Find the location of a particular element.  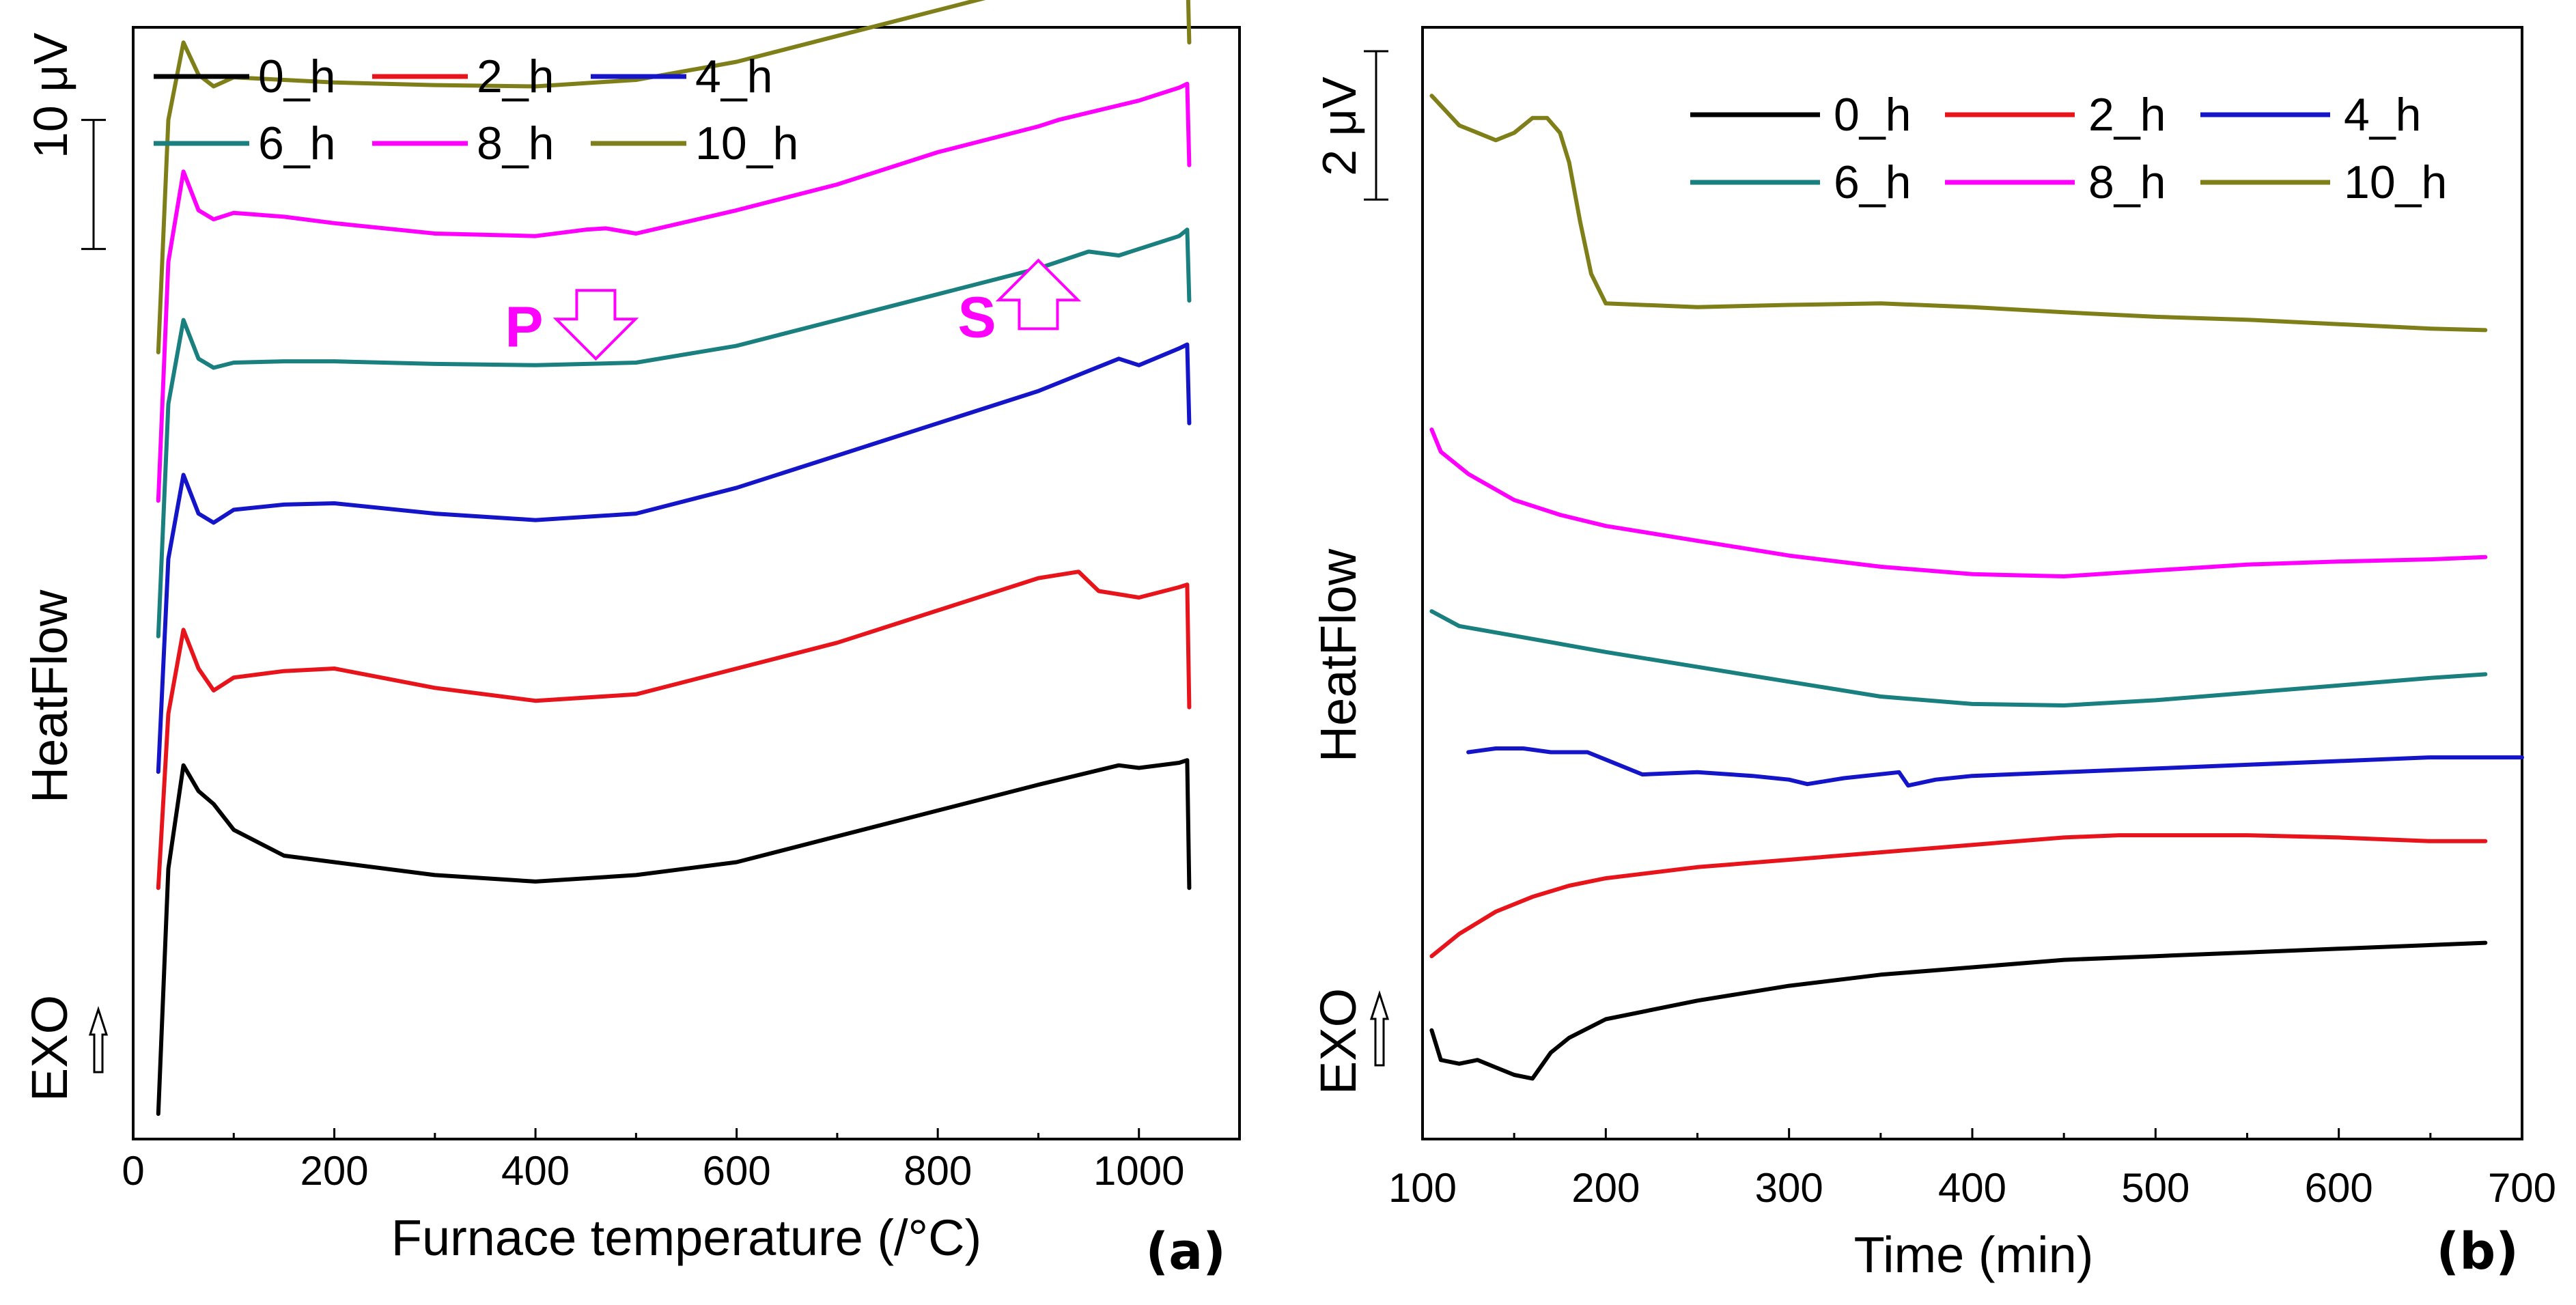

panel-b-x-ticks: 100 200 300 400 500 600 700 is located at coordinates (1972, 1169).